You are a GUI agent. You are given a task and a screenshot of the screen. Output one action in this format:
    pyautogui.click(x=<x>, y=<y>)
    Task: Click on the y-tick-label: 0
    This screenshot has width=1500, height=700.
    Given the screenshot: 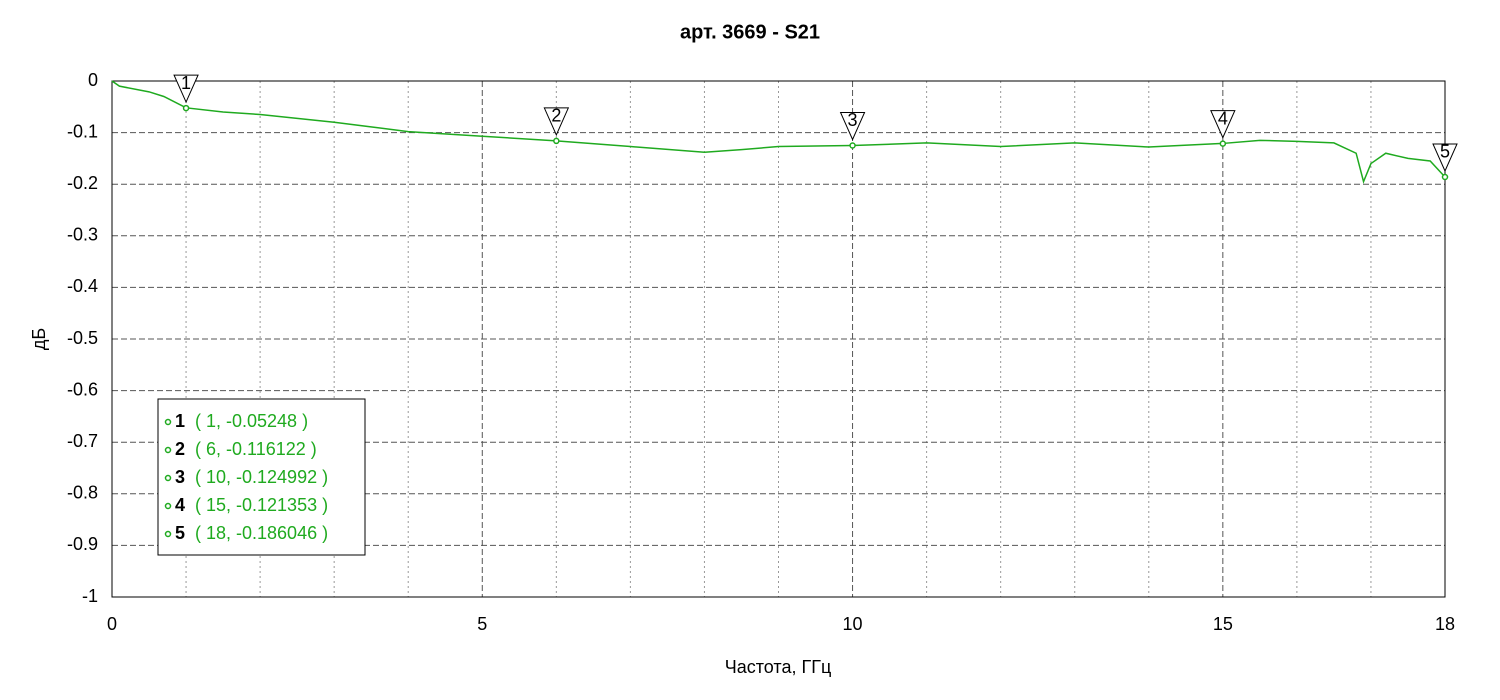 What is the action you would take?
    pyautogui.click(x=93, y=80)
    